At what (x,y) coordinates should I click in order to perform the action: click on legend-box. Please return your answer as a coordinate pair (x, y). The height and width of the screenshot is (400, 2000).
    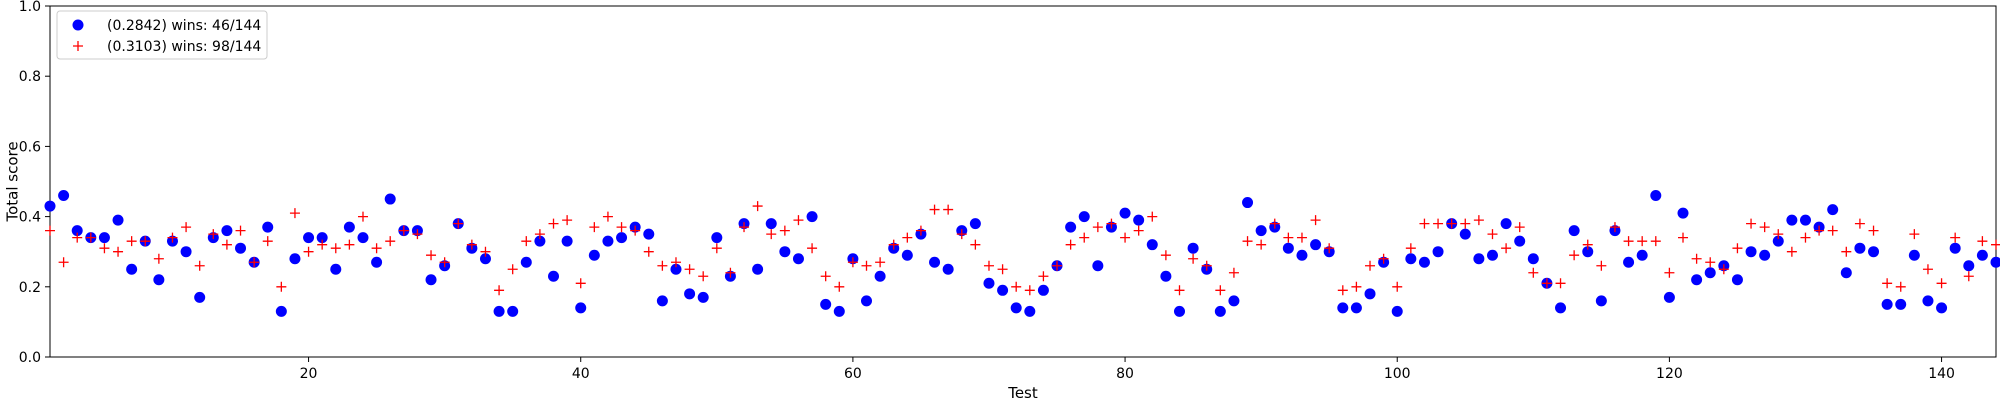
    Looking at the image, I should click on (162, 35).